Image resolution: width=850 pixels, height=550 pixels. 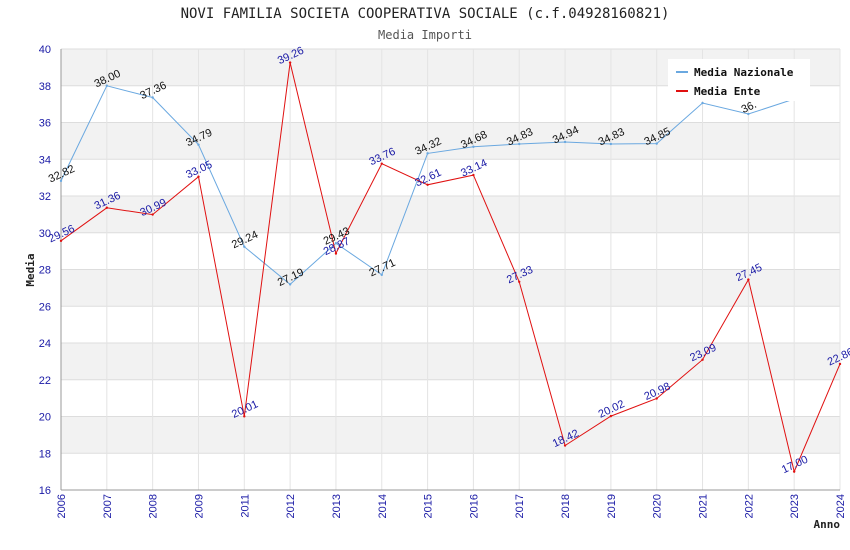 I want to click on x-tick-label: 2009, so click(x=199, y=506).